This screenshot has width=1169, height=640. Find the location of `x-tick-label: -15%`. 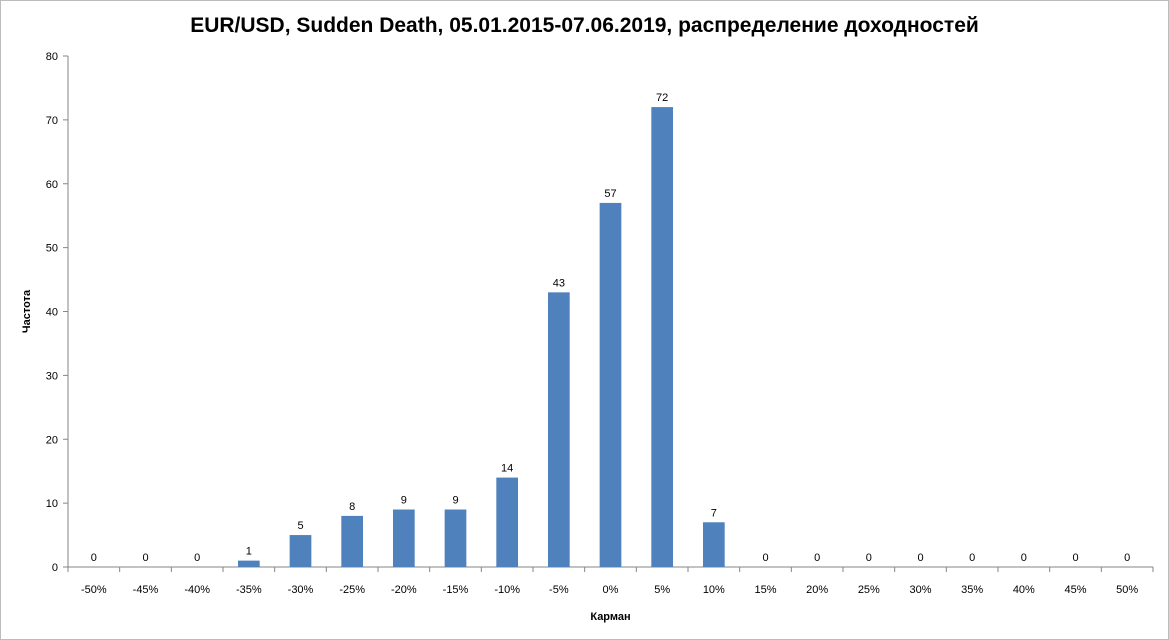

x-tick-label: -15% is located at coordinates (456, 590).